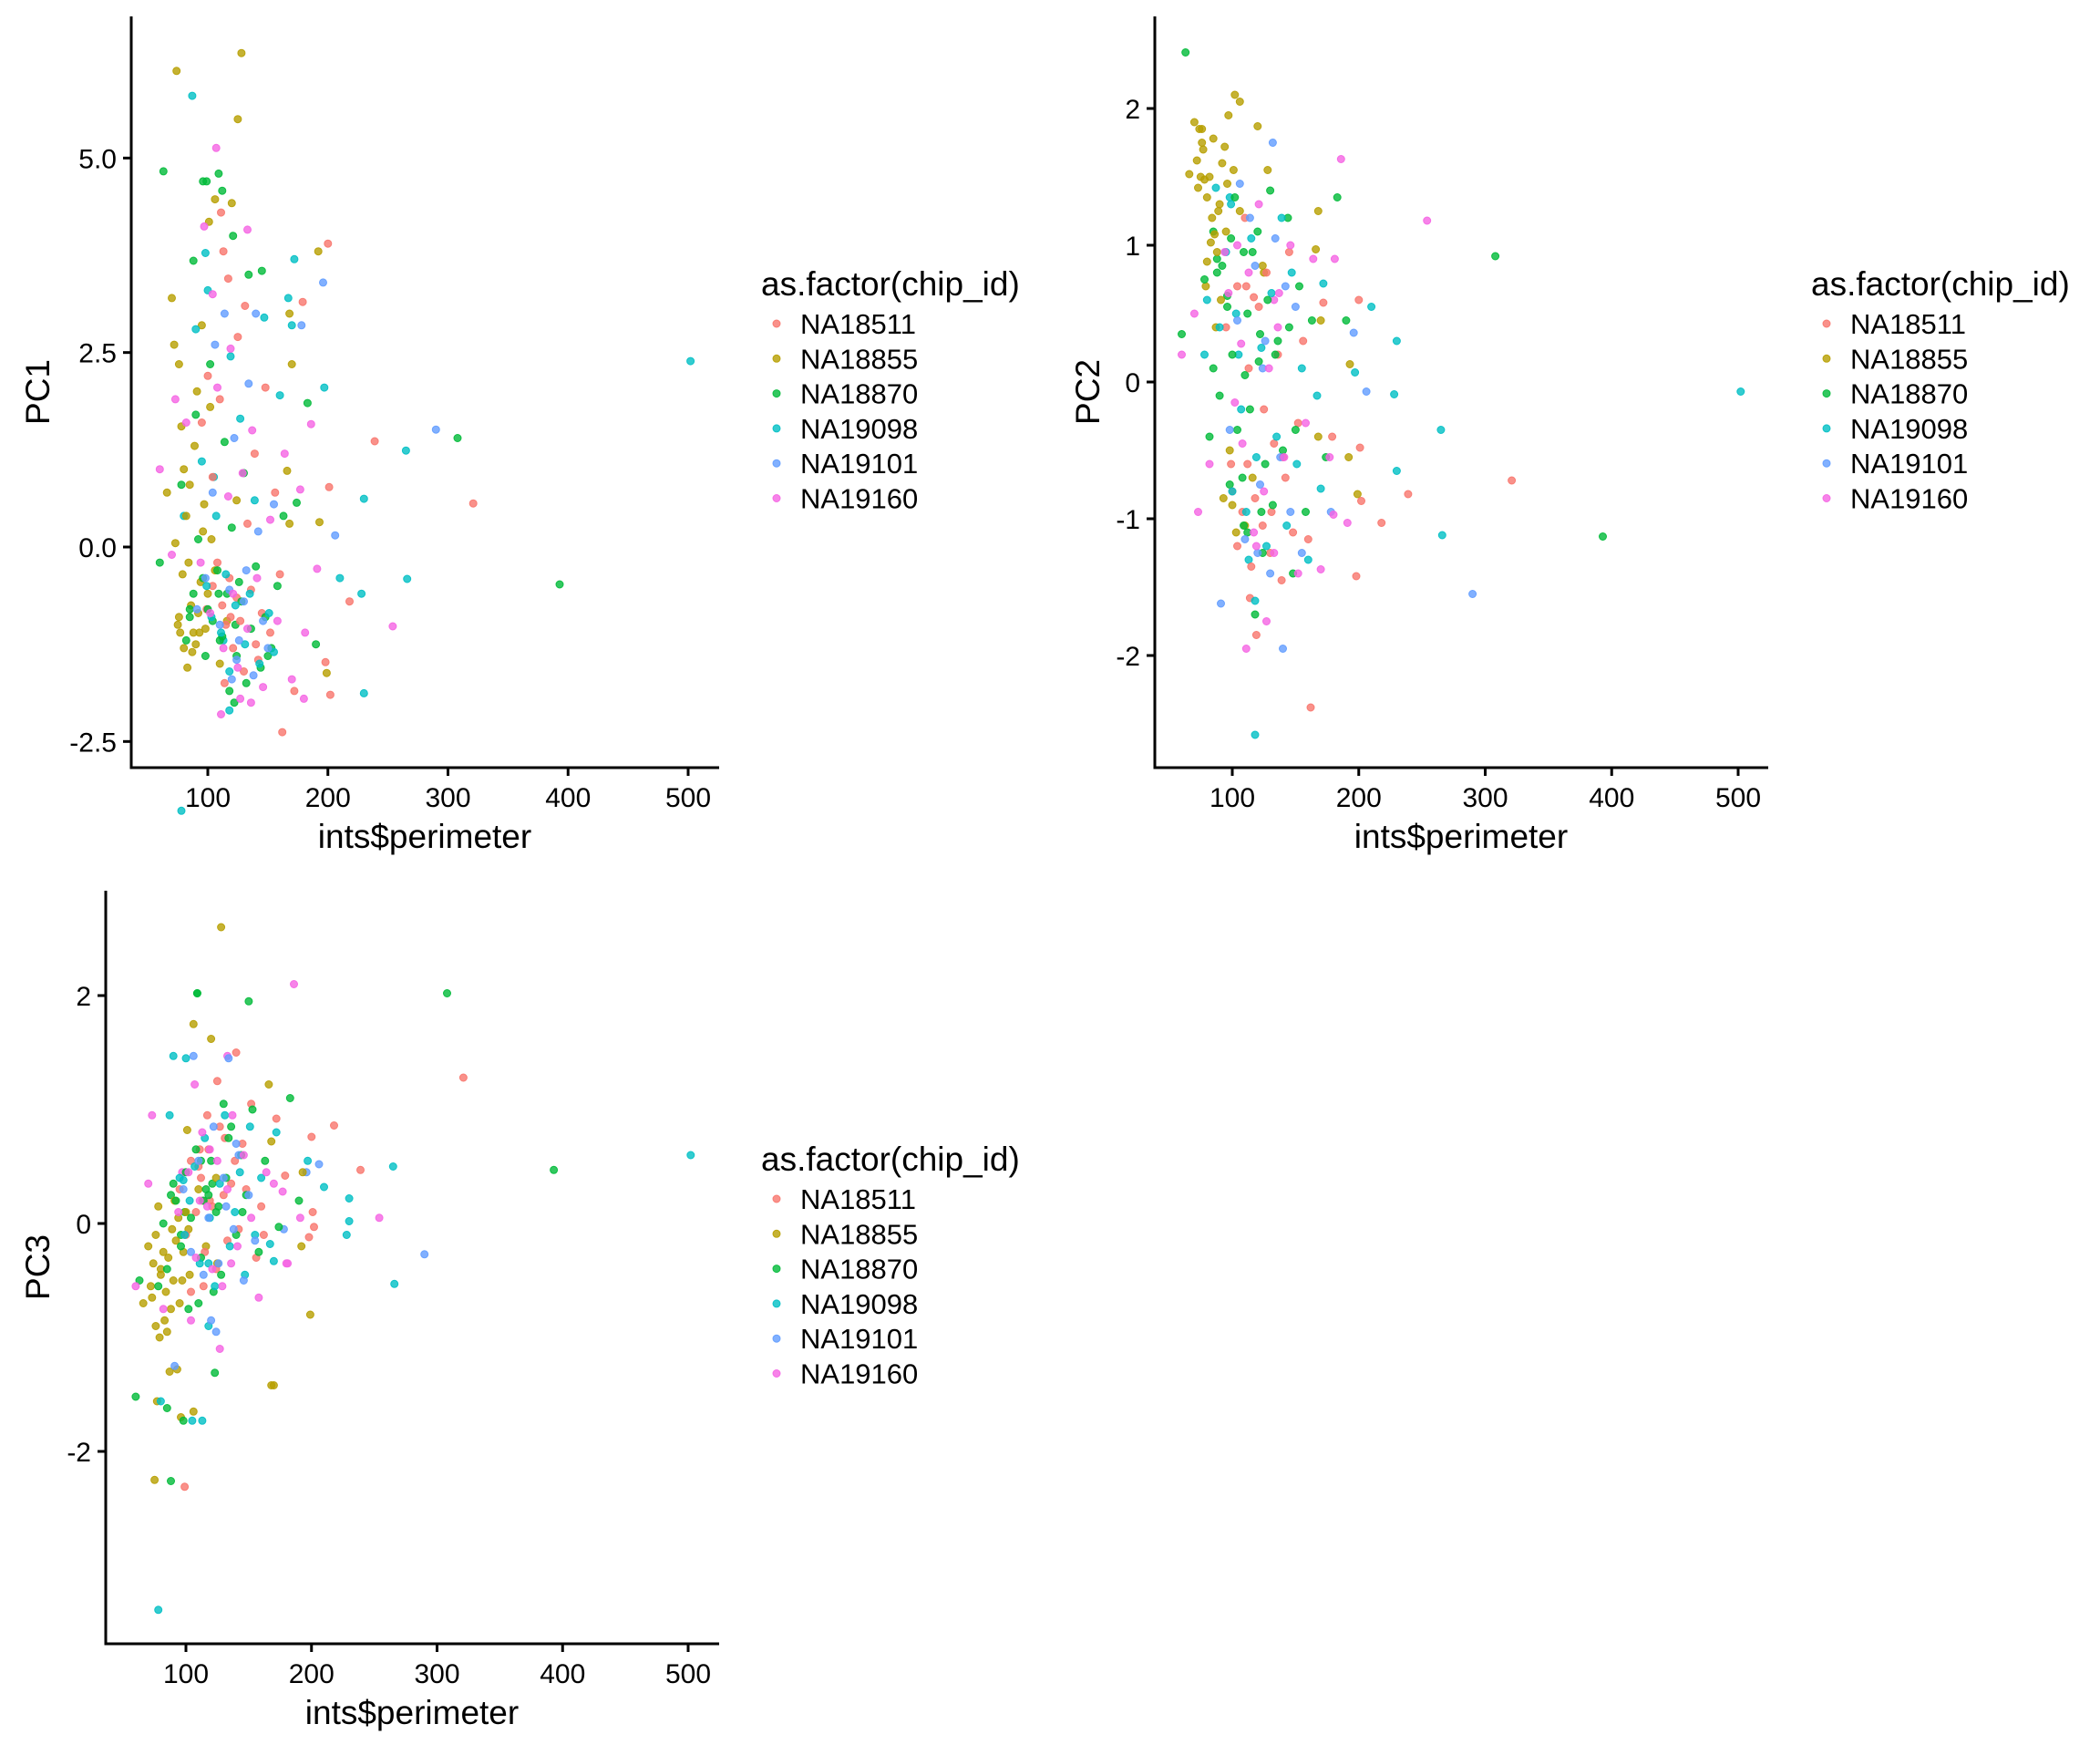 The height and width of the screenshot is (1755, 2100). Describe the element at coordinates (312, 1674) in the screenshot. I see `x-tick-label: 200` at that location.